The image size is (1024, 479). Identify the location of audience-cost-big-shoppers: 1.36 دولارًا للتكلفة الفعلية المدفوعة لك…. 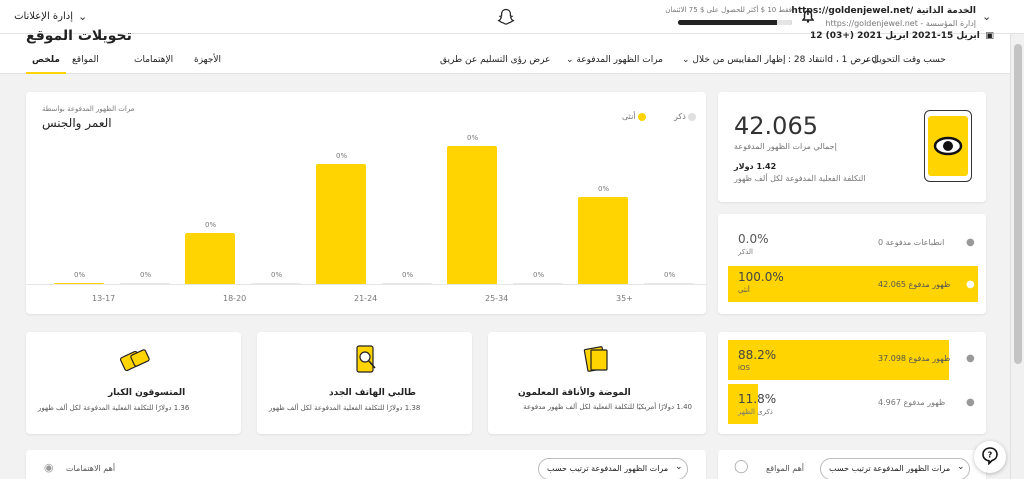
(114, 408).